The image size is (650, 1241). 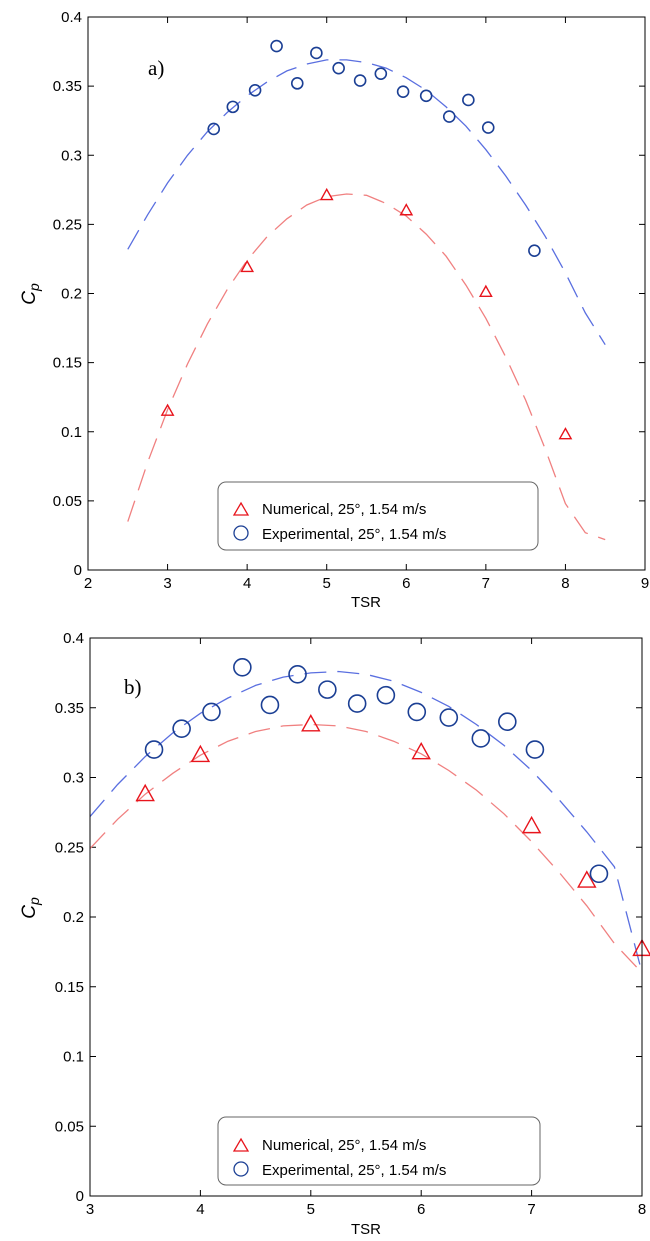 I want to click on chart-a-y-tick-label: 0.25, so click(x=67, y=224).